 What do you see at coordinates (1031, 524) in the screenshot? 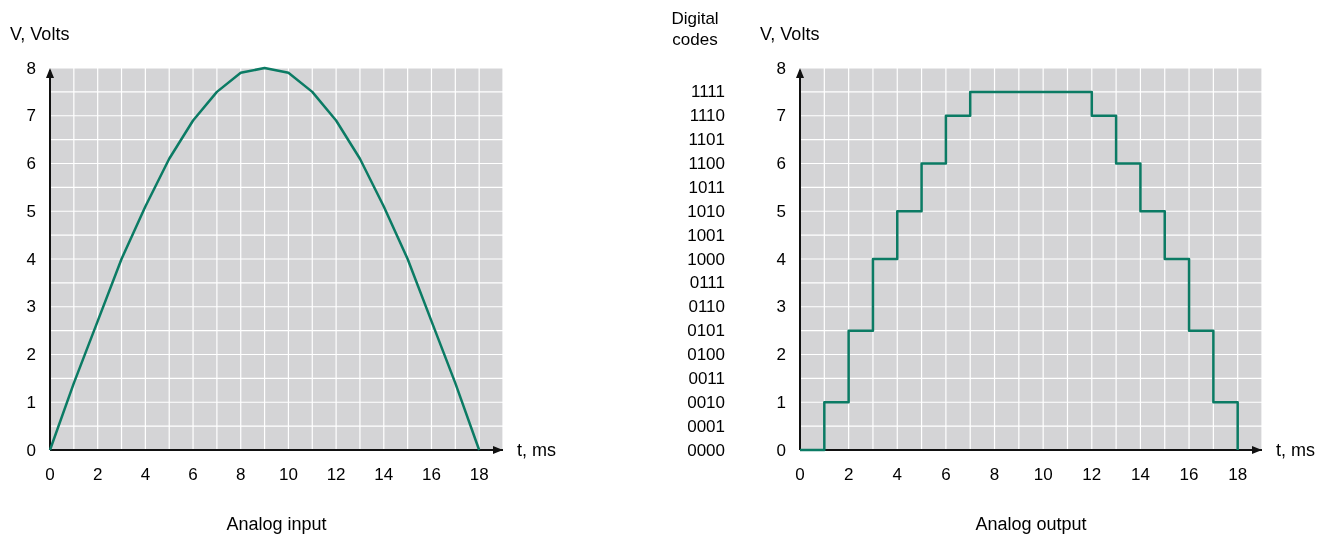
I see `text: Analog output` at bounding box center [1031, 524].